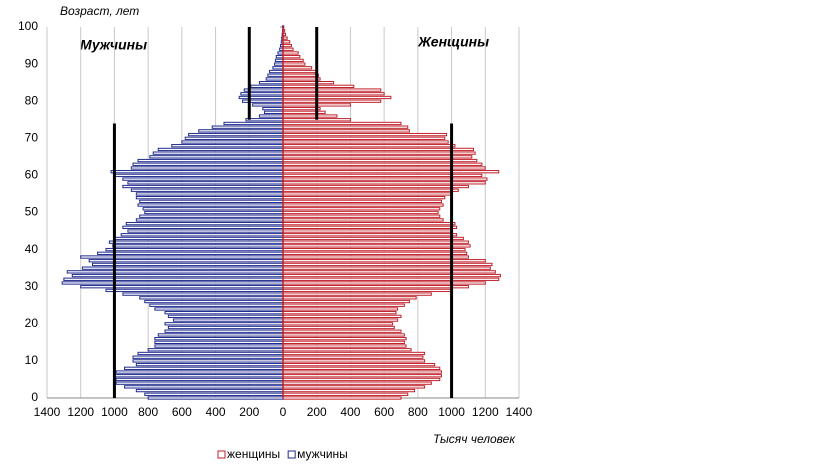 Image resolution: width=814 pixels, height=475 pixels. I want to click on x-tick-label: 1200, so click(80, 412).